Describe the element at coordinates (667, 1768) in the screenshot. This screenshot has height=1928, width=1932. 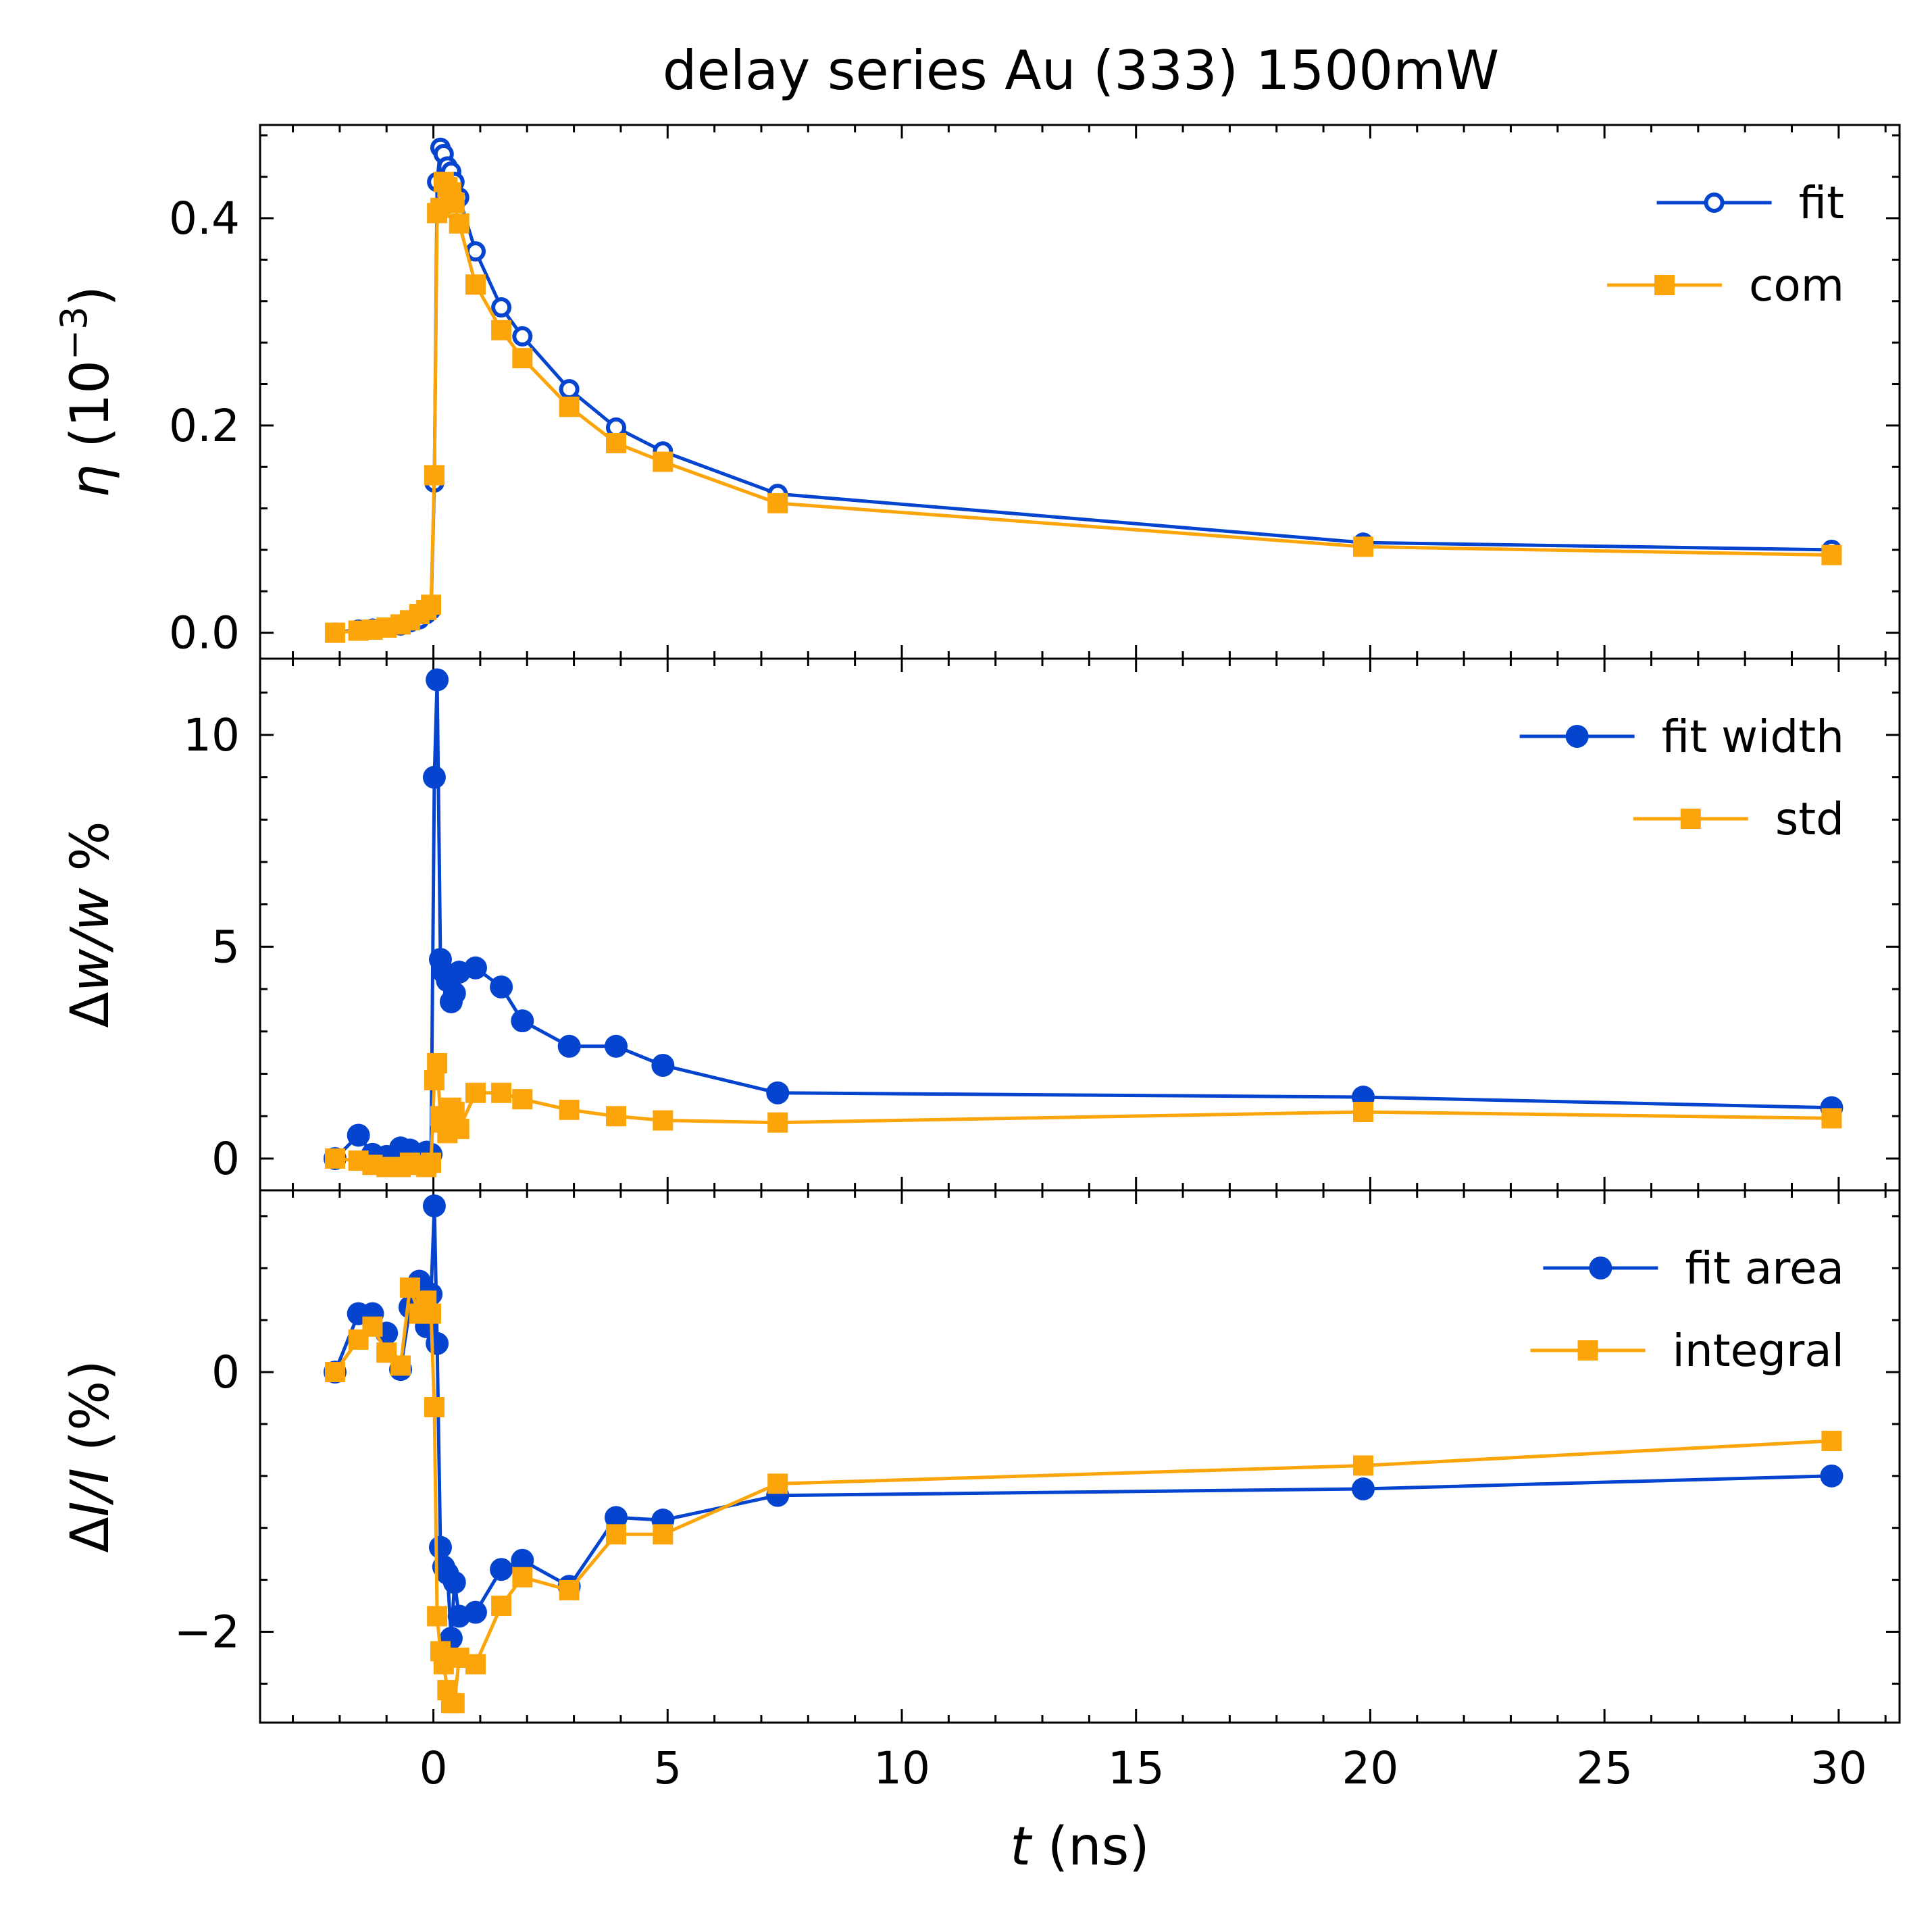
I see `x-tick-label: 5` at that location.